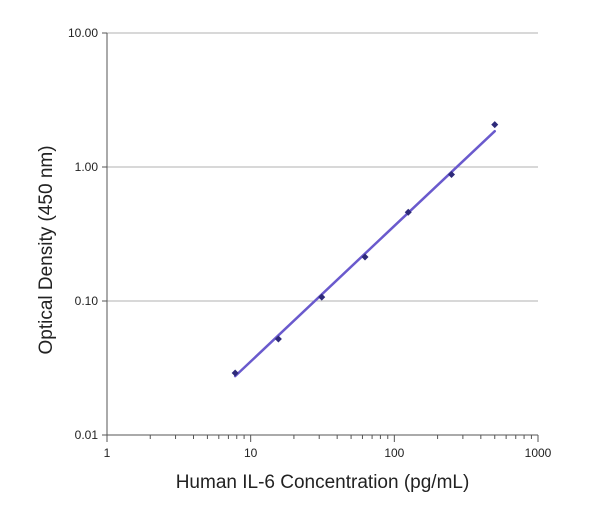 This screenshot has height=517, width=600. I want to click on y-tick-label: 0.10, so click(87, 301).